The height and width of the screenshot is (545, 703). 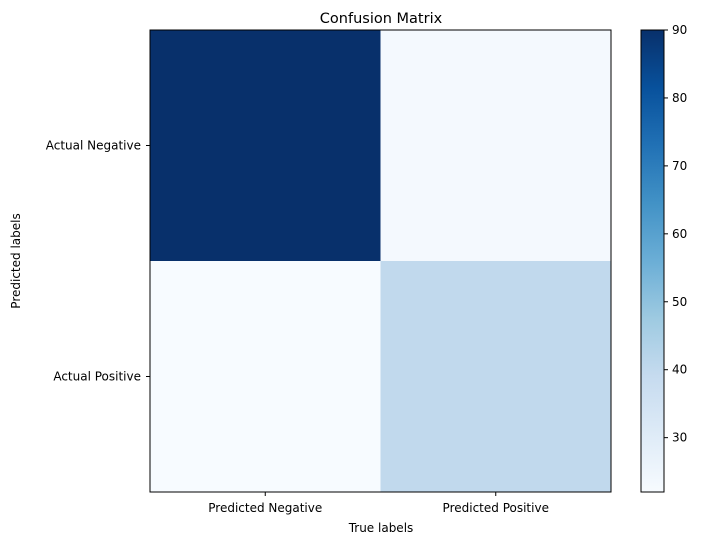 What do you see at coordinates (679, 302) in the screenshot?
I see `colorbar-tick-label: 50` at bounding box center [679, 302].